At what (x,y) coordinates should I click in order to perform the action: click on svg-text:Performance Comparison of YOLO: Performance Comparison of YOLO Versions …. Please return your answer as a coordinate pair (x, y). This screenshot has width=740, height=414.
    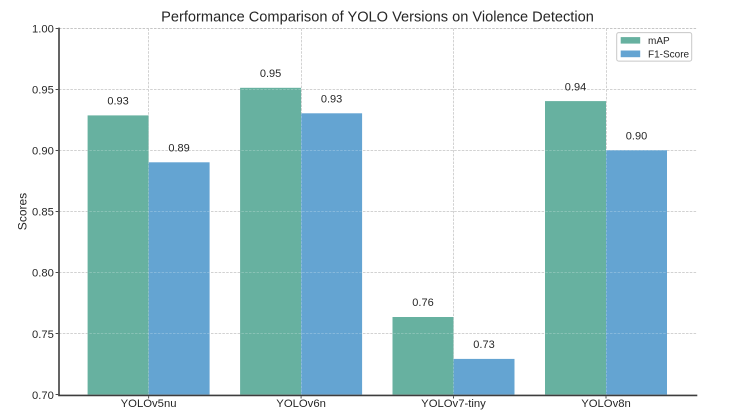
    Looking at the image, I should click on (377, 18).